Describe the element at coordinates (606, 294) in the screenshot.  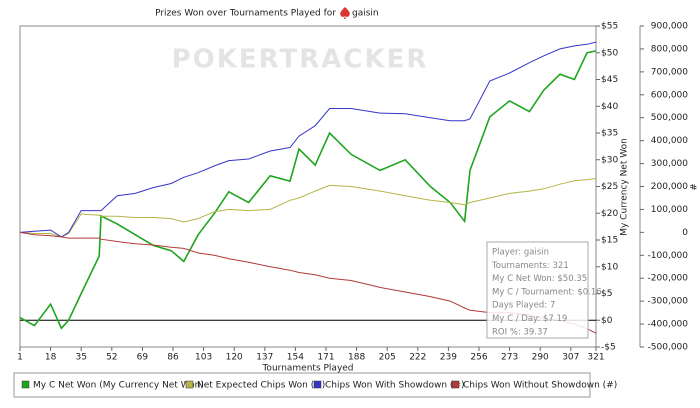
I see `y-tick-label: $5` at that location.